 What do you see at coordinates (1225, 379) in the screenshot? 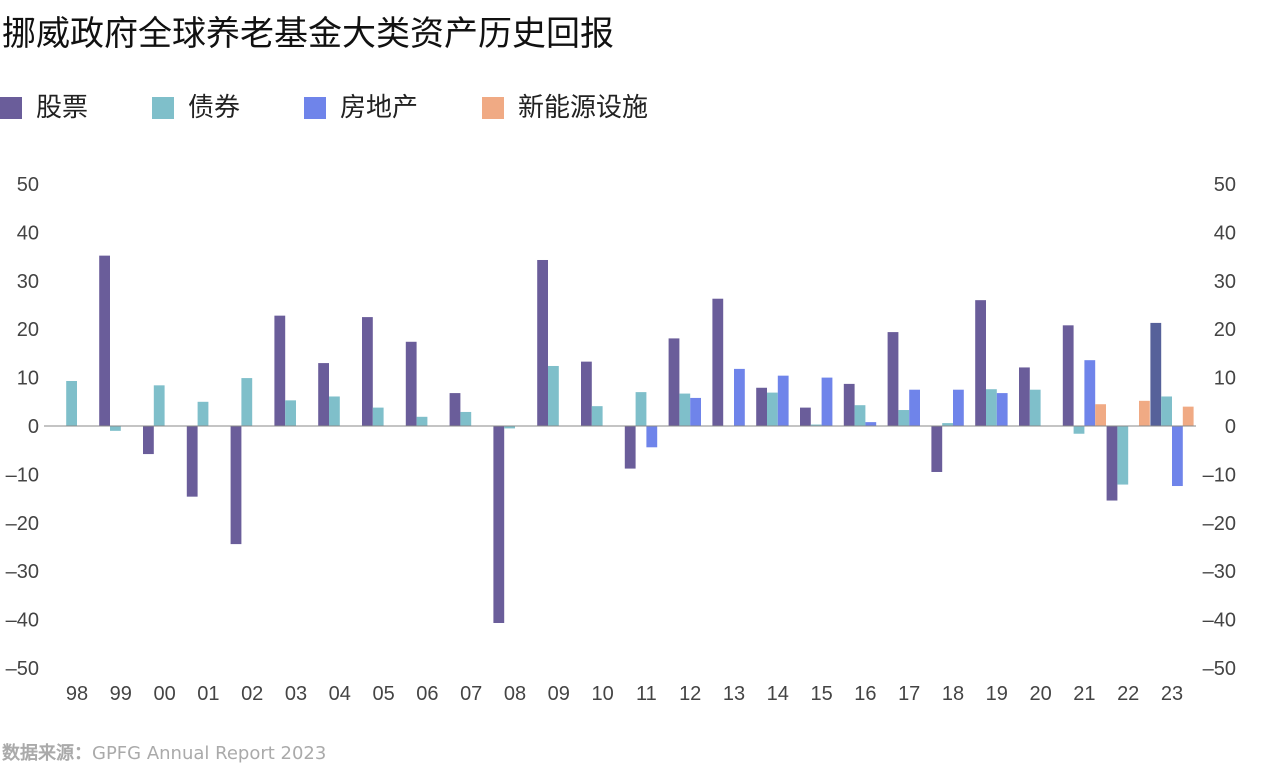
I see `y-tick-label-right: 10` at bounding box center [1225, 379].